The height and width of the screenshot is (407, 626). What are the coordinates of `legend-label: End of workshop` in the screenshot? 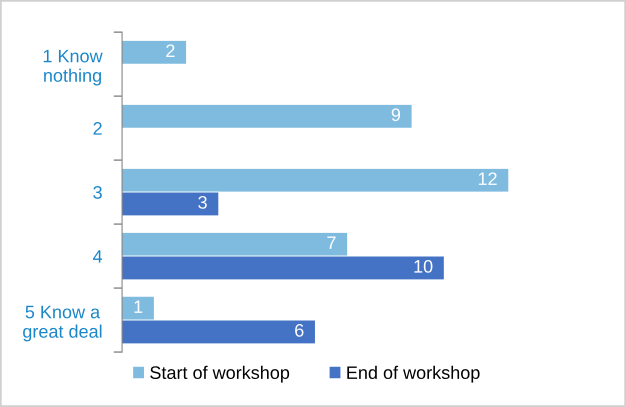 It's located at (413, 374).